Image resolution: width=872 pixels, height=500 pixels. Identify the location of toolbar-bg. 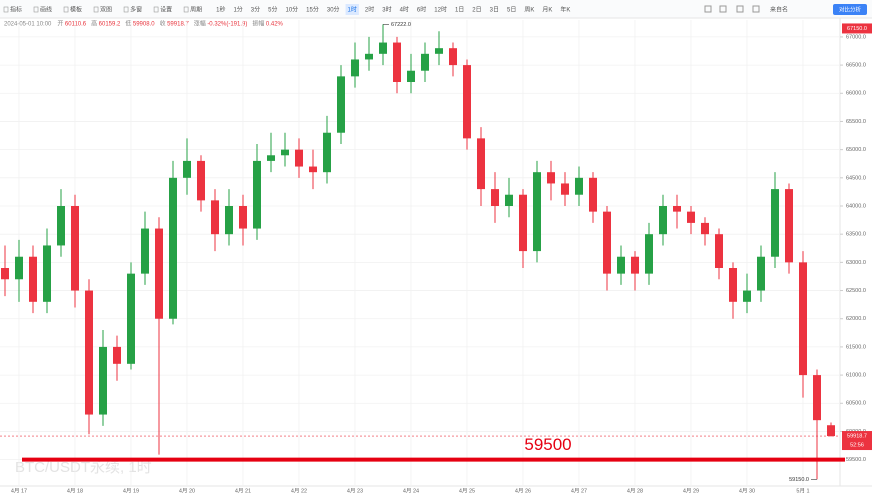
(436, 9).